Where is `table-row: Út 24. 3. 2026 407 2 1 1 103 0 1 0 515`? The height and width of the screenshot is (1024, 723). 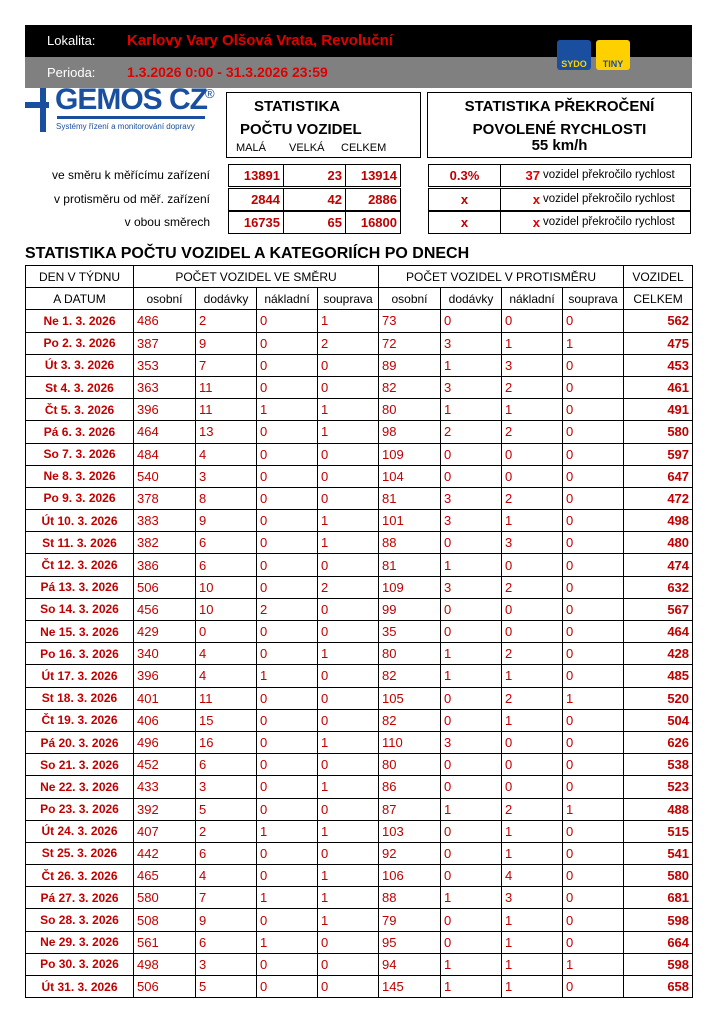
table-row: Út 24. 3. 2026 407 2 1 1 103 0 1 0 515 is located at coordinates (359, 831).